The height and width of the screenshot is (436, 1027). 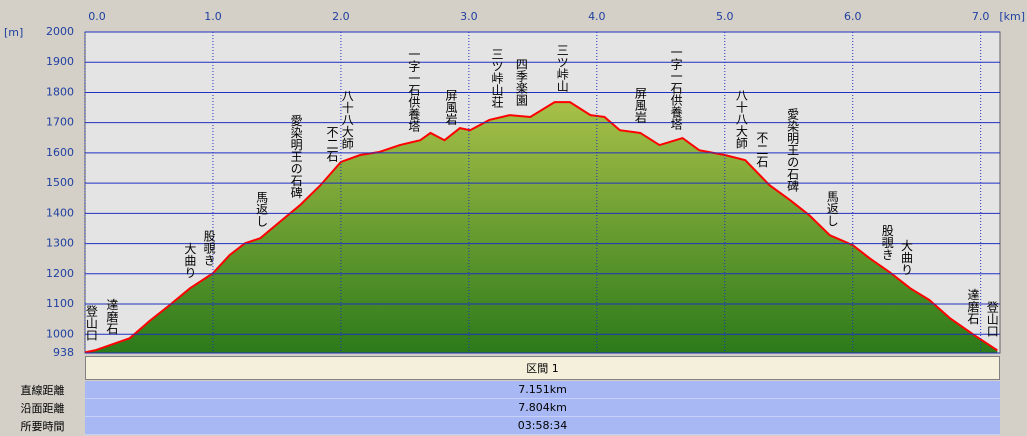 What do you see at coordinates (42, 426) in the screenshot?
I see `row-label: 所要時間` at bounding box center [42, 426].